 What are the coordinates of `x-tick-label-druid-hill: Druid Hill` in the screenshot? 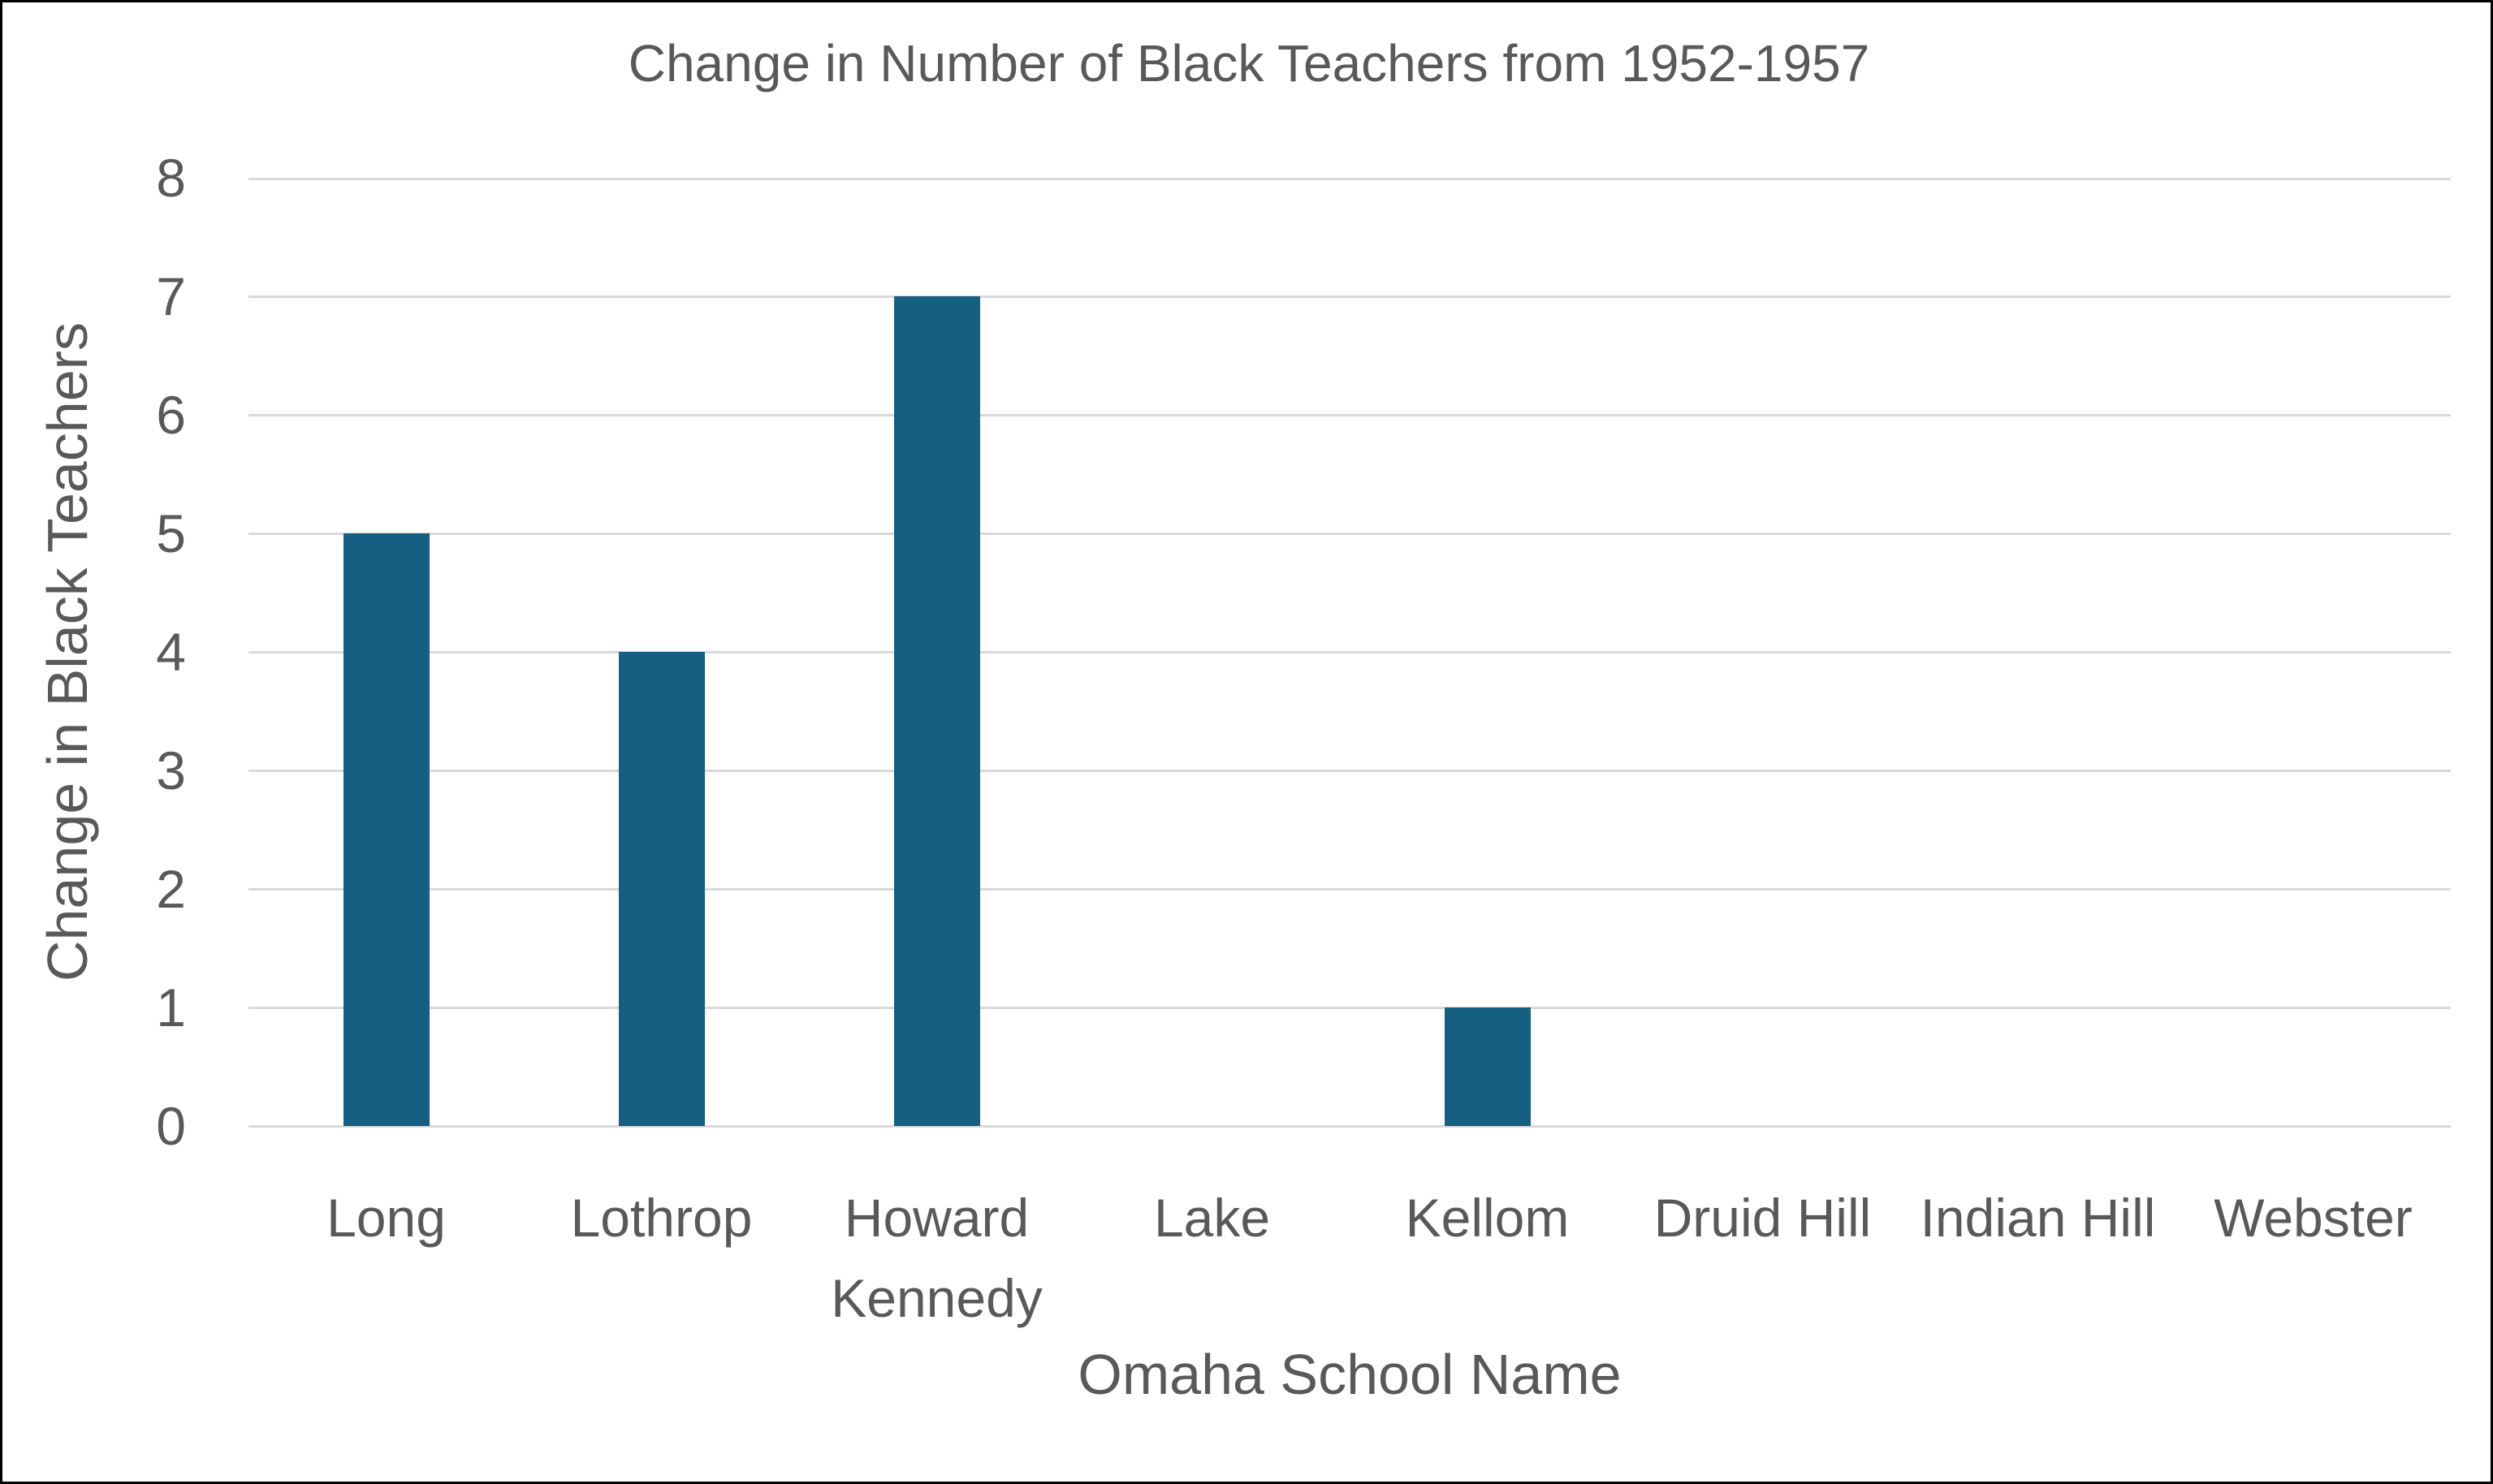 It's located at (1762, 1218).